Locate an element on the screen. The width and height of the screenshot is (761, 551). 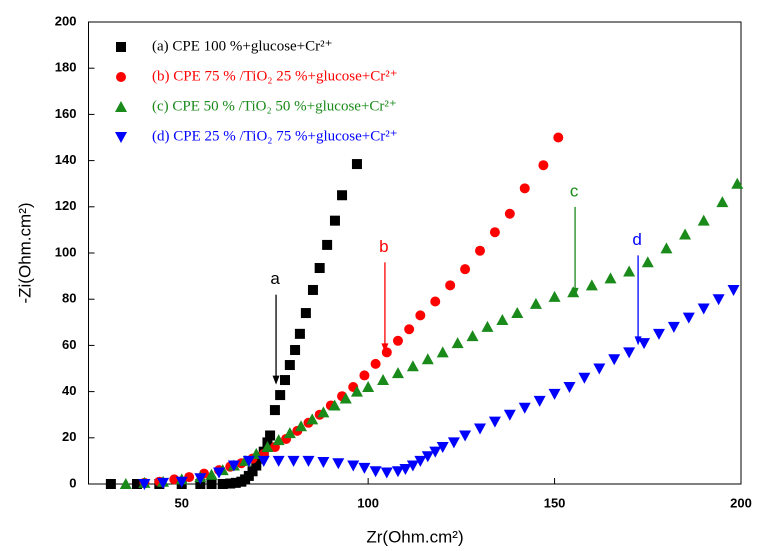
annotation-label: d is located at coordinates (636, 239).